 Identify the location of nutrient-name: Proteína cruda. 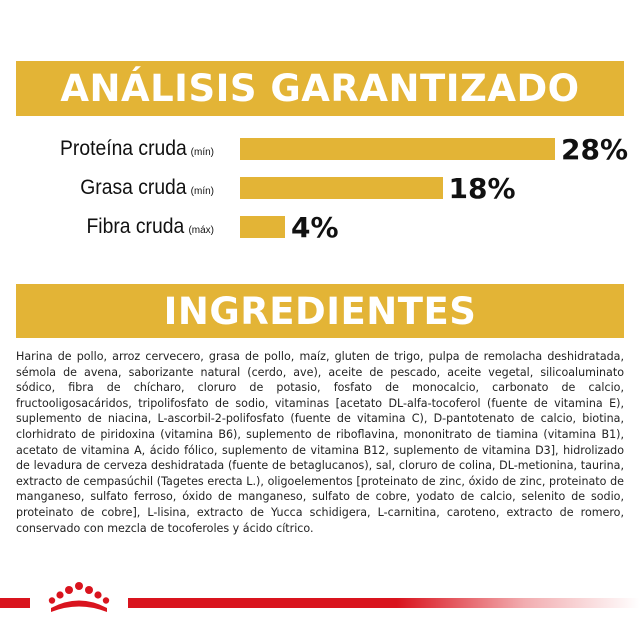
(123, 148).